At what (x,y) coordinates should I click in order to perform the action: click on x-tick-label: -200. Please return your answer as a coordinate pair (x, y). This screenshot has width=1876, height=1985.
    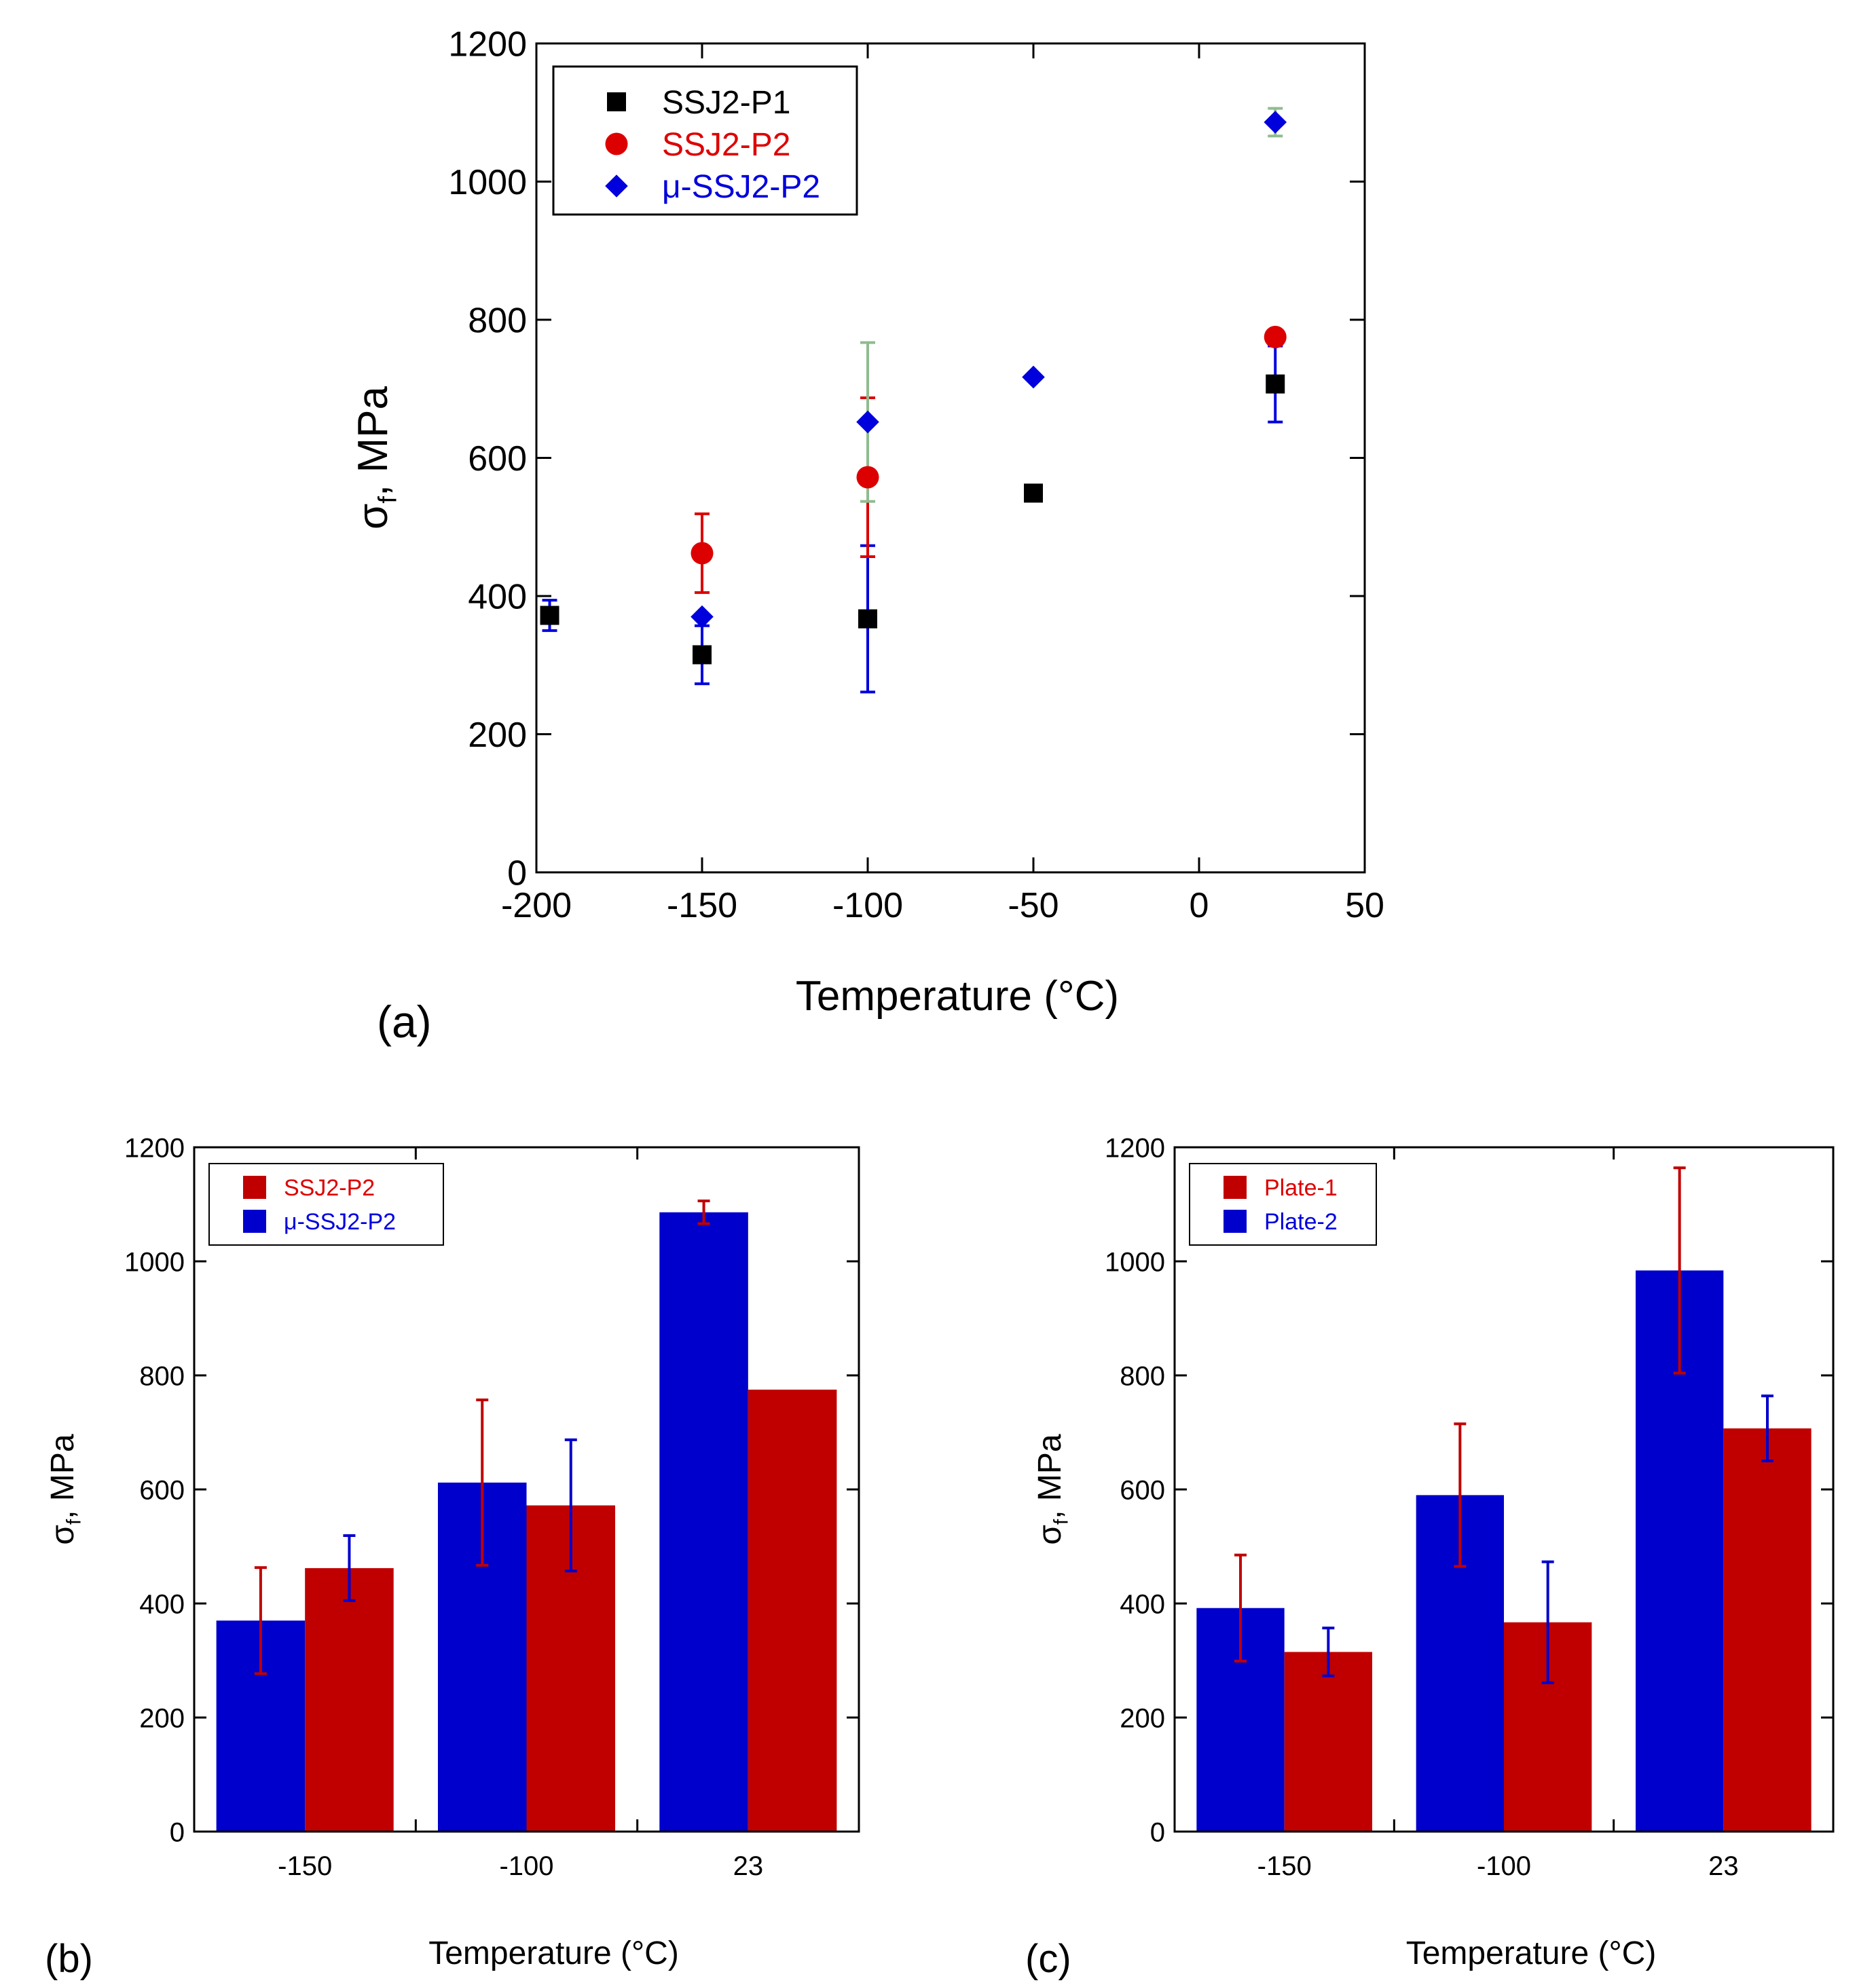
    Looking at the image, I should click on (536, 905).